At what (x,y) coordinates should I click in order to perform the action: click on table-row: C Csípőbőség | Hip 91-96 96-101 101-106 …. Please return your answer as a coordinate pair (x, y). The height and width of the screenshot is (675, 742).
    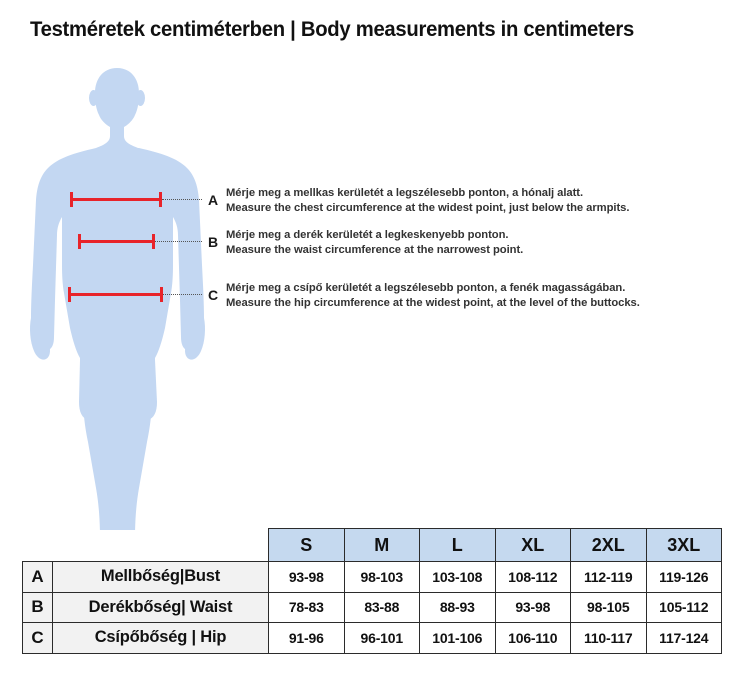
    Looking at the image, I should click on (372, 638).